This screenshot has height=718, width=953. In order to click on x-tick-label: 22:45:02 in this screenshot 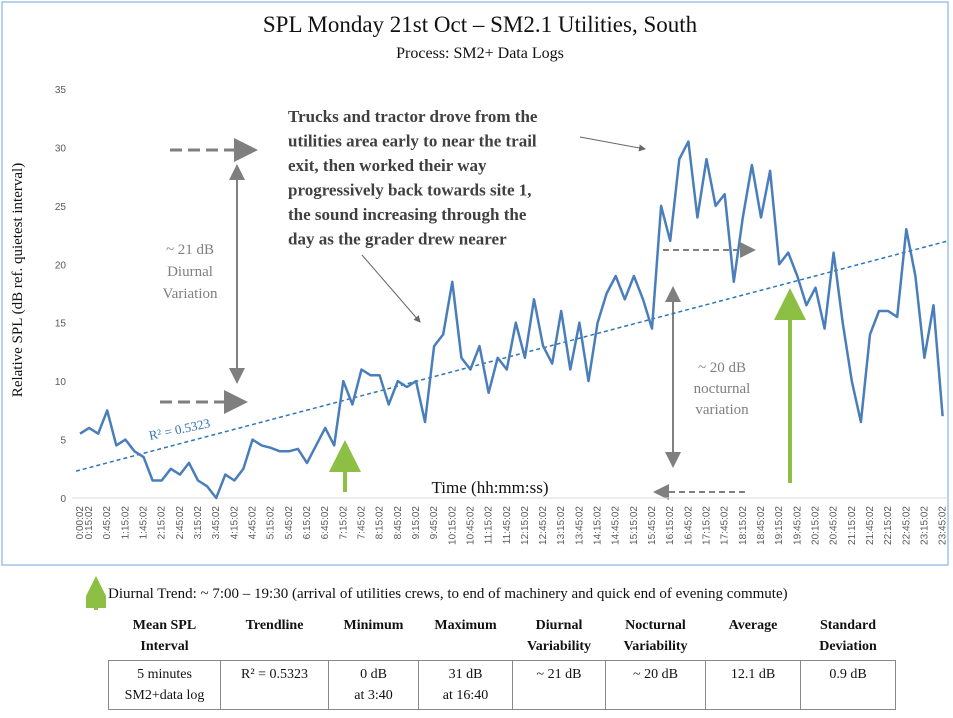, I will do `click(906, 525)`.